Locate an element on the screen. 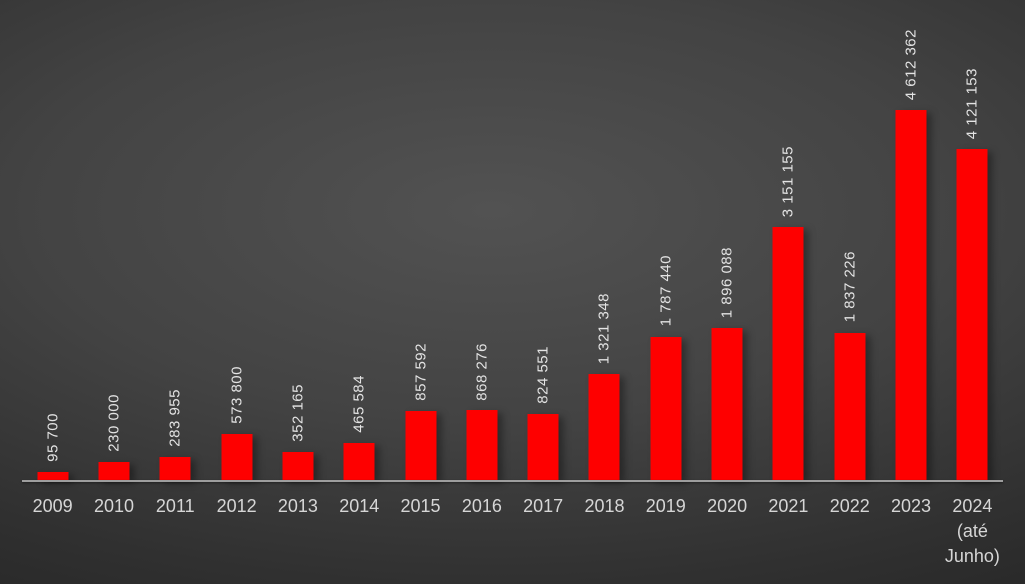 The width and height of the screenshot is (1025, 584). x-axis-tick-label-2011: 2011 is located at coordinates (175, 506).